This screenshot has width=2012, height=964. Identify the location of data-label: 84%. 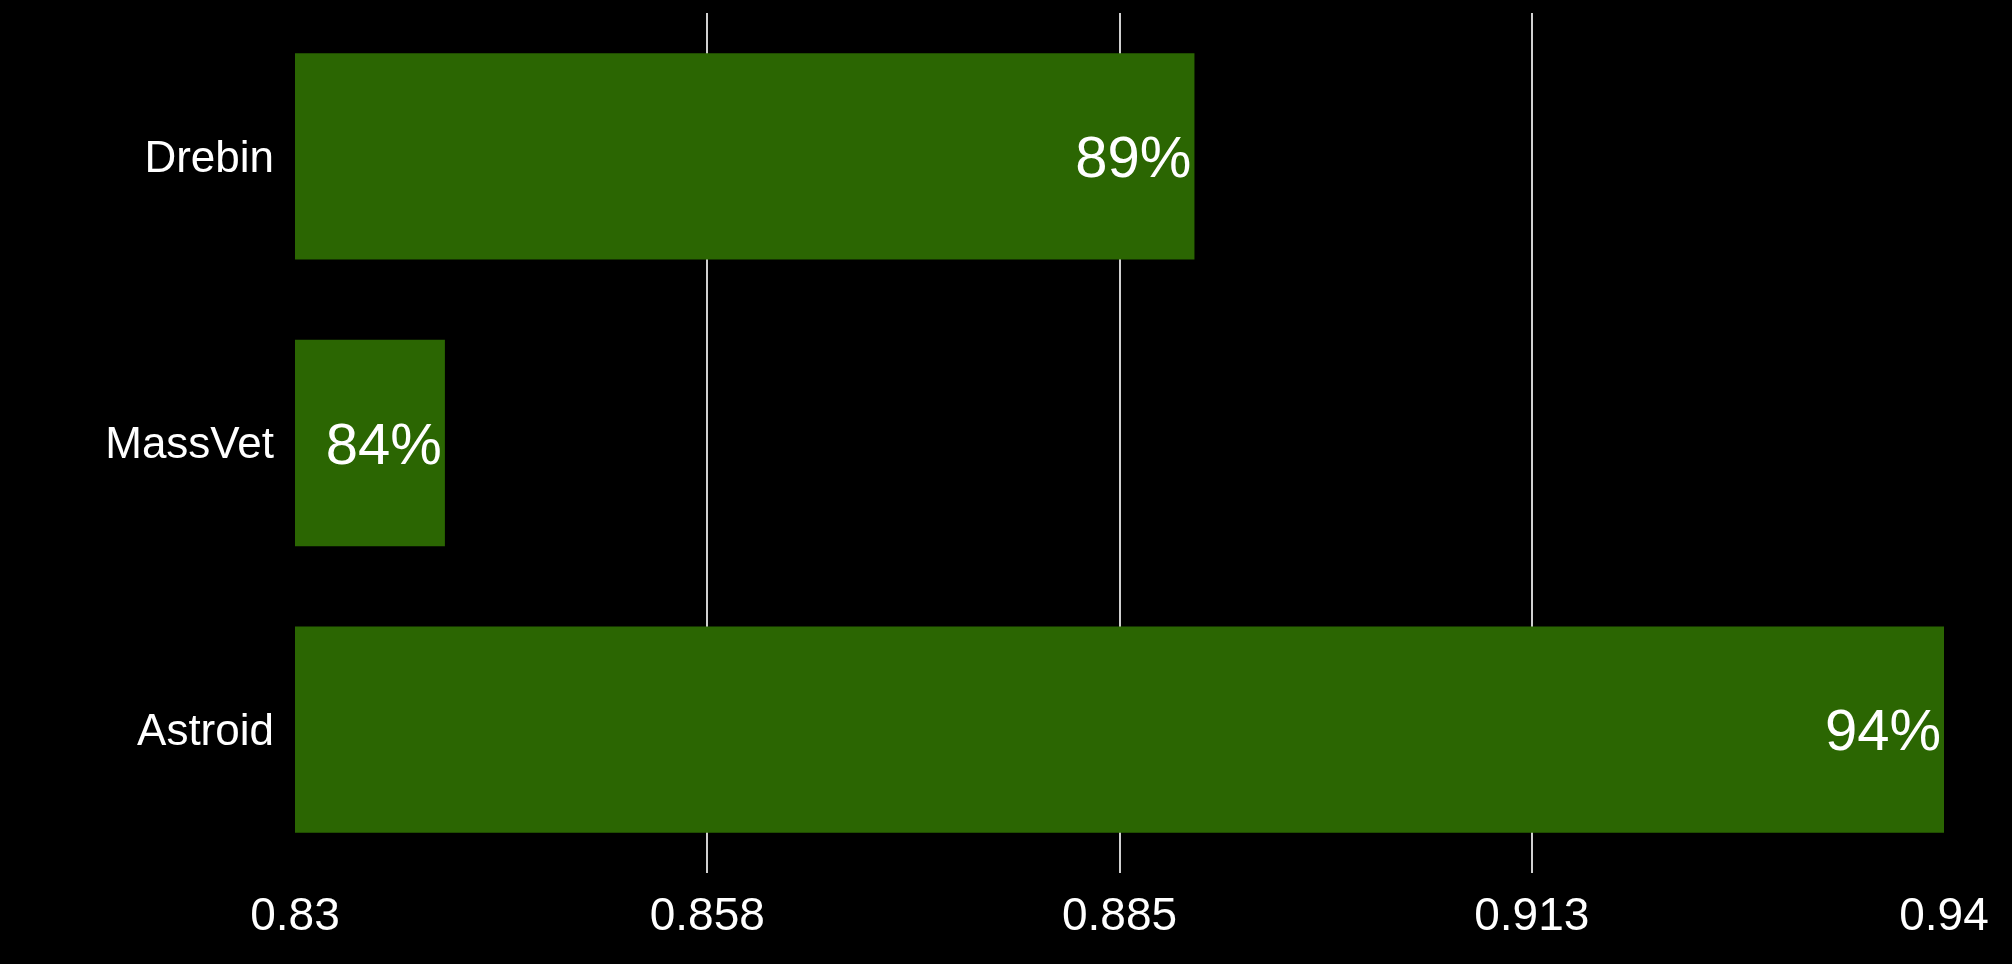
(383, 443).